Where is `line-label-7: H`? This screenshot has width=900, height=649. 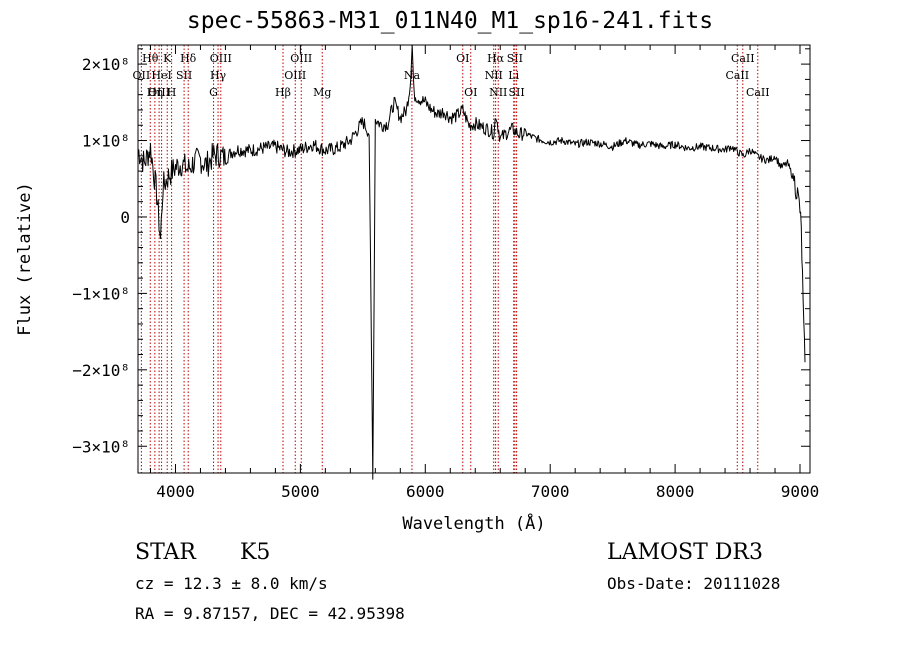 line-label-7: H is located at coordinates (172, 92).